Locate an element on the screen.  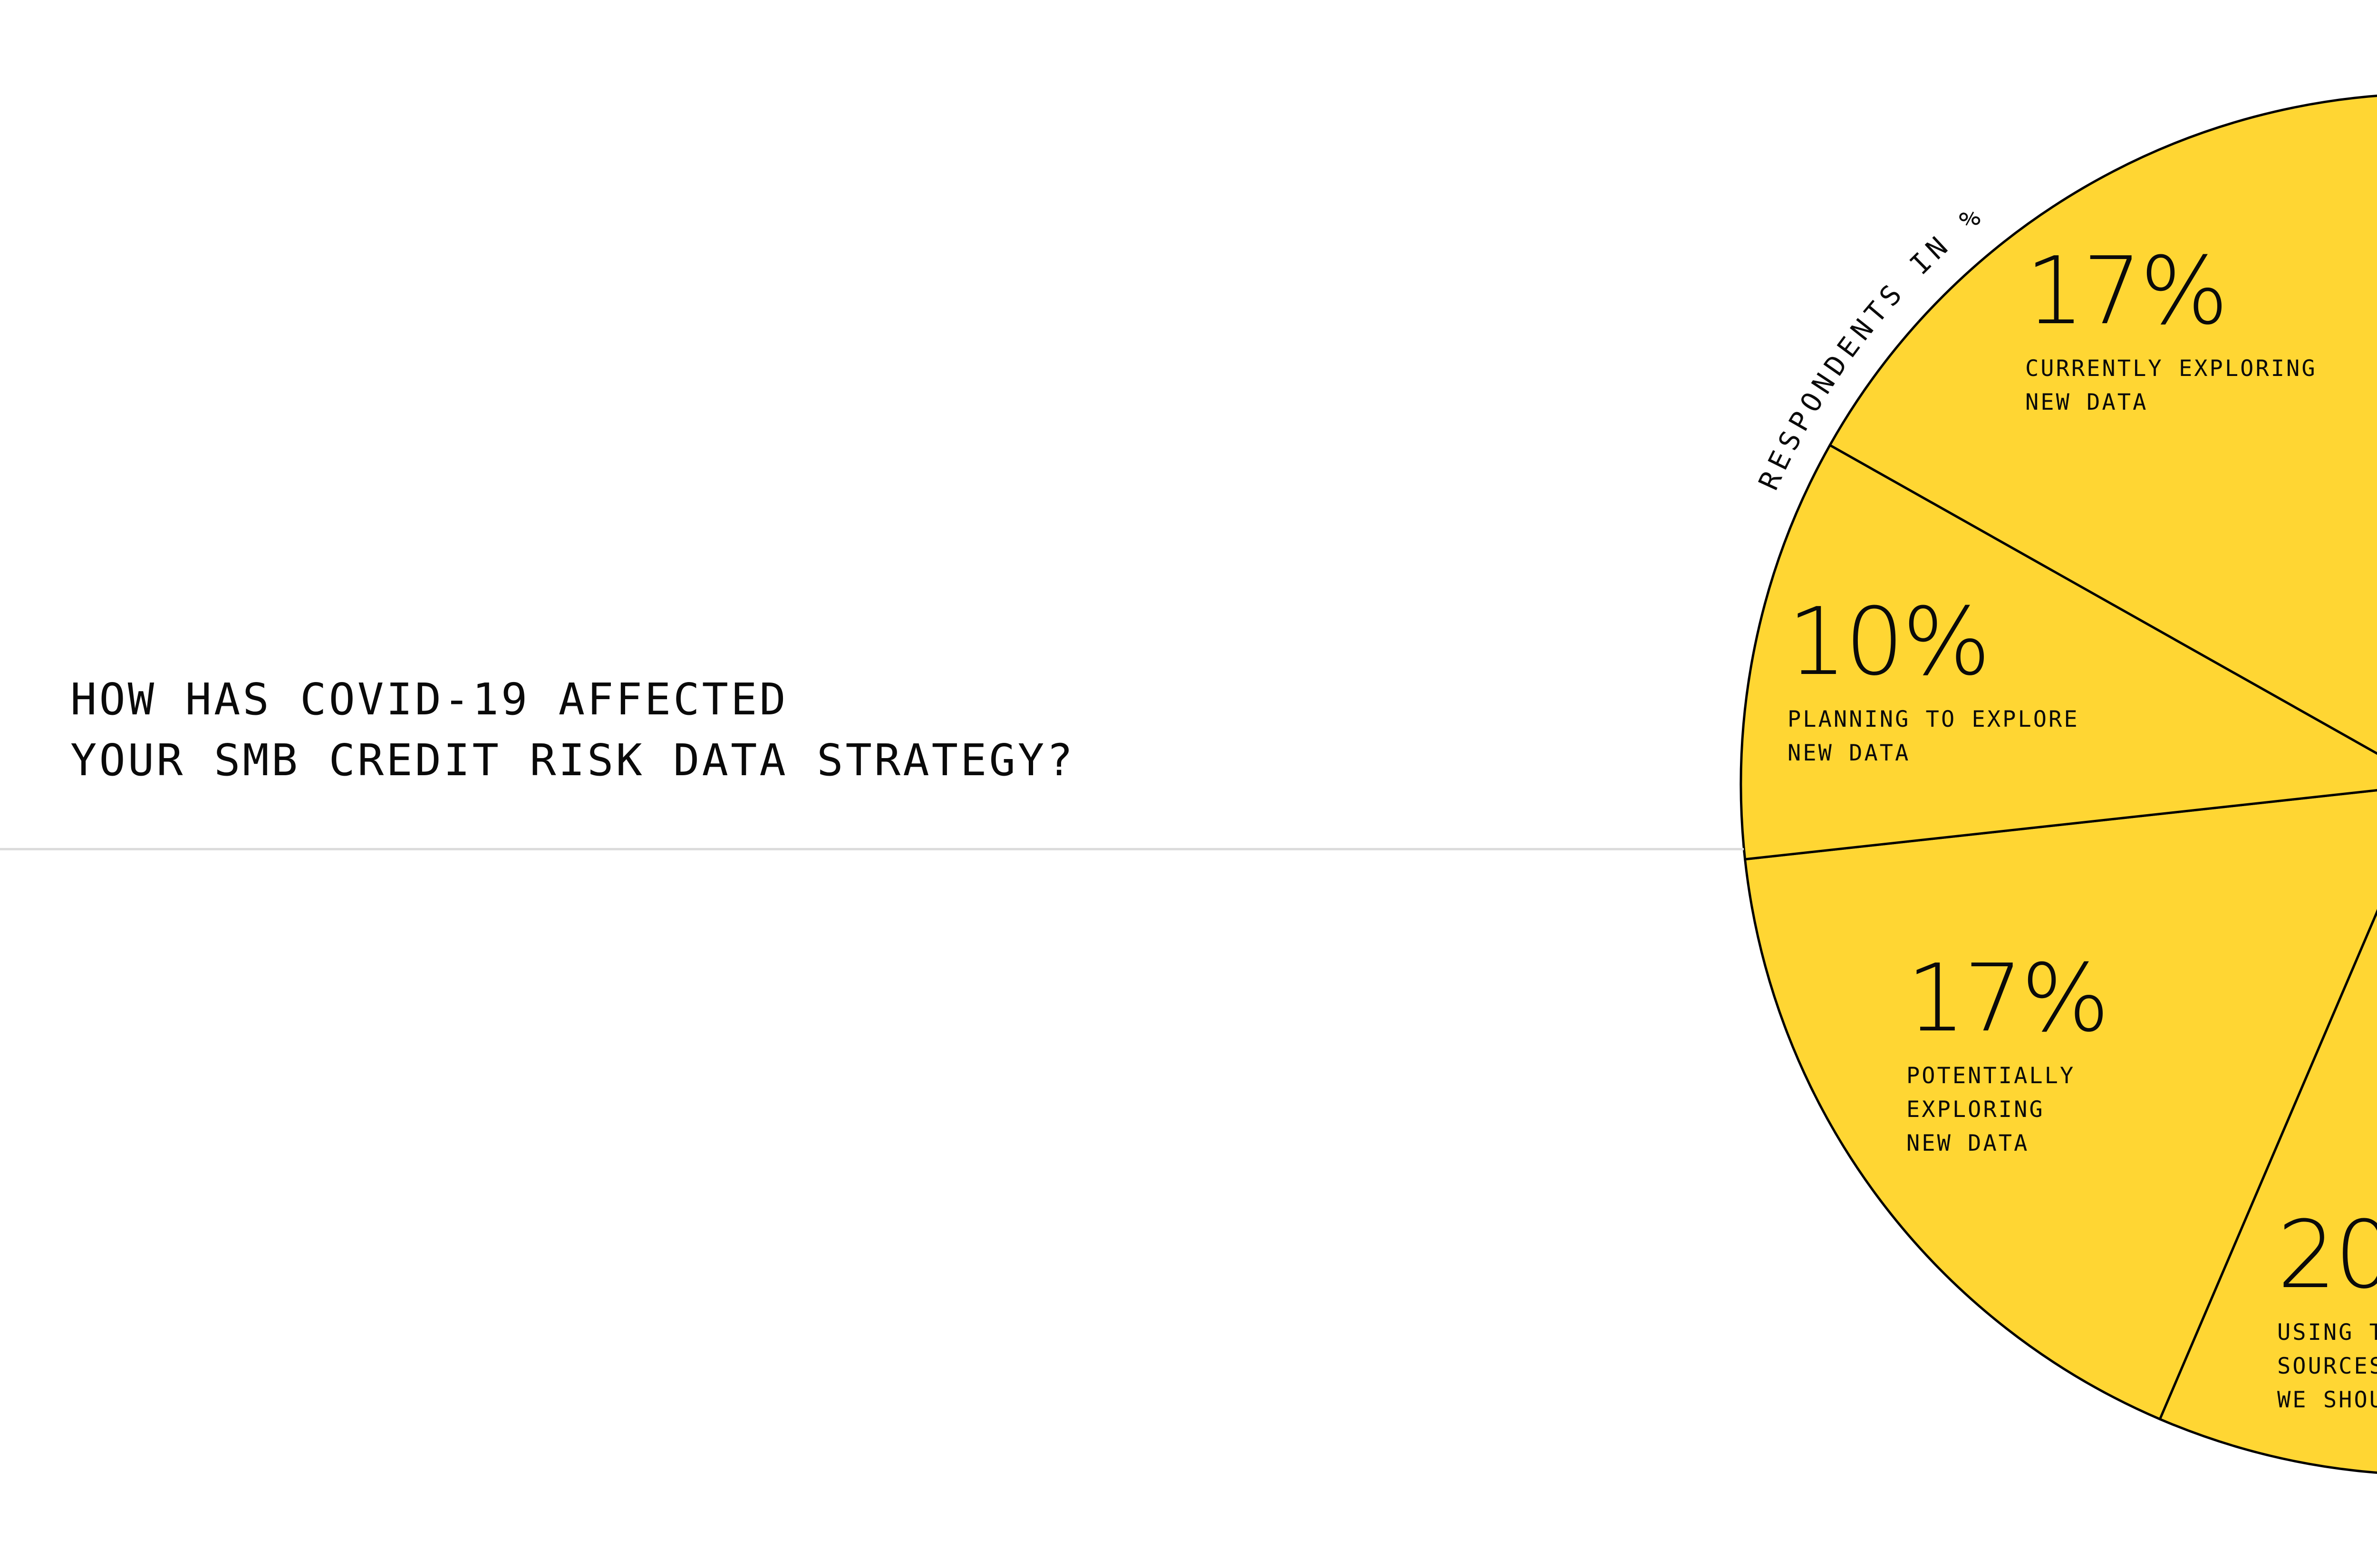
horizontal-divider is located at coordinates (872, 849).